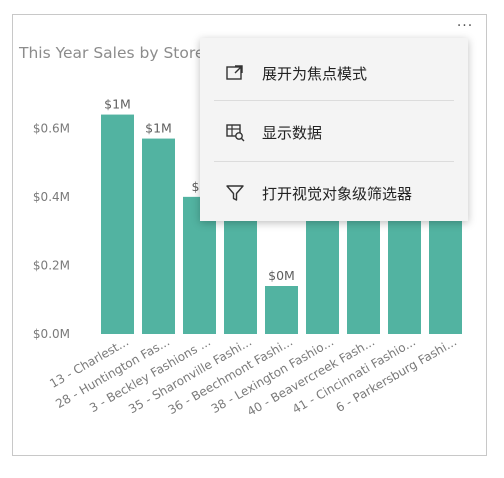 The height and width of the screenshot is (478, 504). I want to click on focus-mode-icon, so click(235, 73).